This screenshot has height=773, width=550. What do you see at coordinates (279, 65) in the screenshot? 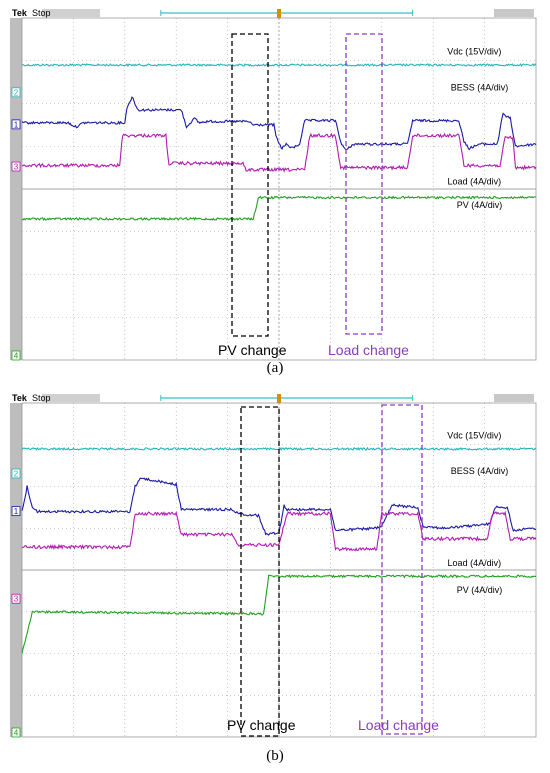
I see `trace-vdc` at bounding box center [279, 65].